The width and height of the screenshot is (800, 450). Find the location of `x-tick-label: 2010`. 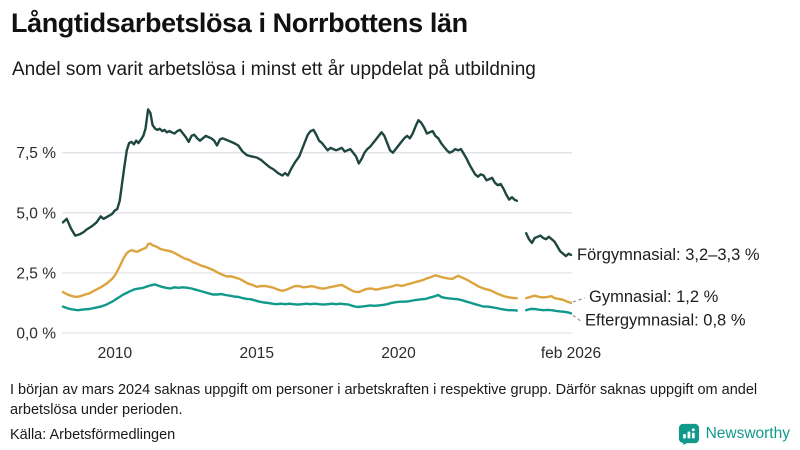

x-tick-label: 2010 is located at coordinates (115, 353).